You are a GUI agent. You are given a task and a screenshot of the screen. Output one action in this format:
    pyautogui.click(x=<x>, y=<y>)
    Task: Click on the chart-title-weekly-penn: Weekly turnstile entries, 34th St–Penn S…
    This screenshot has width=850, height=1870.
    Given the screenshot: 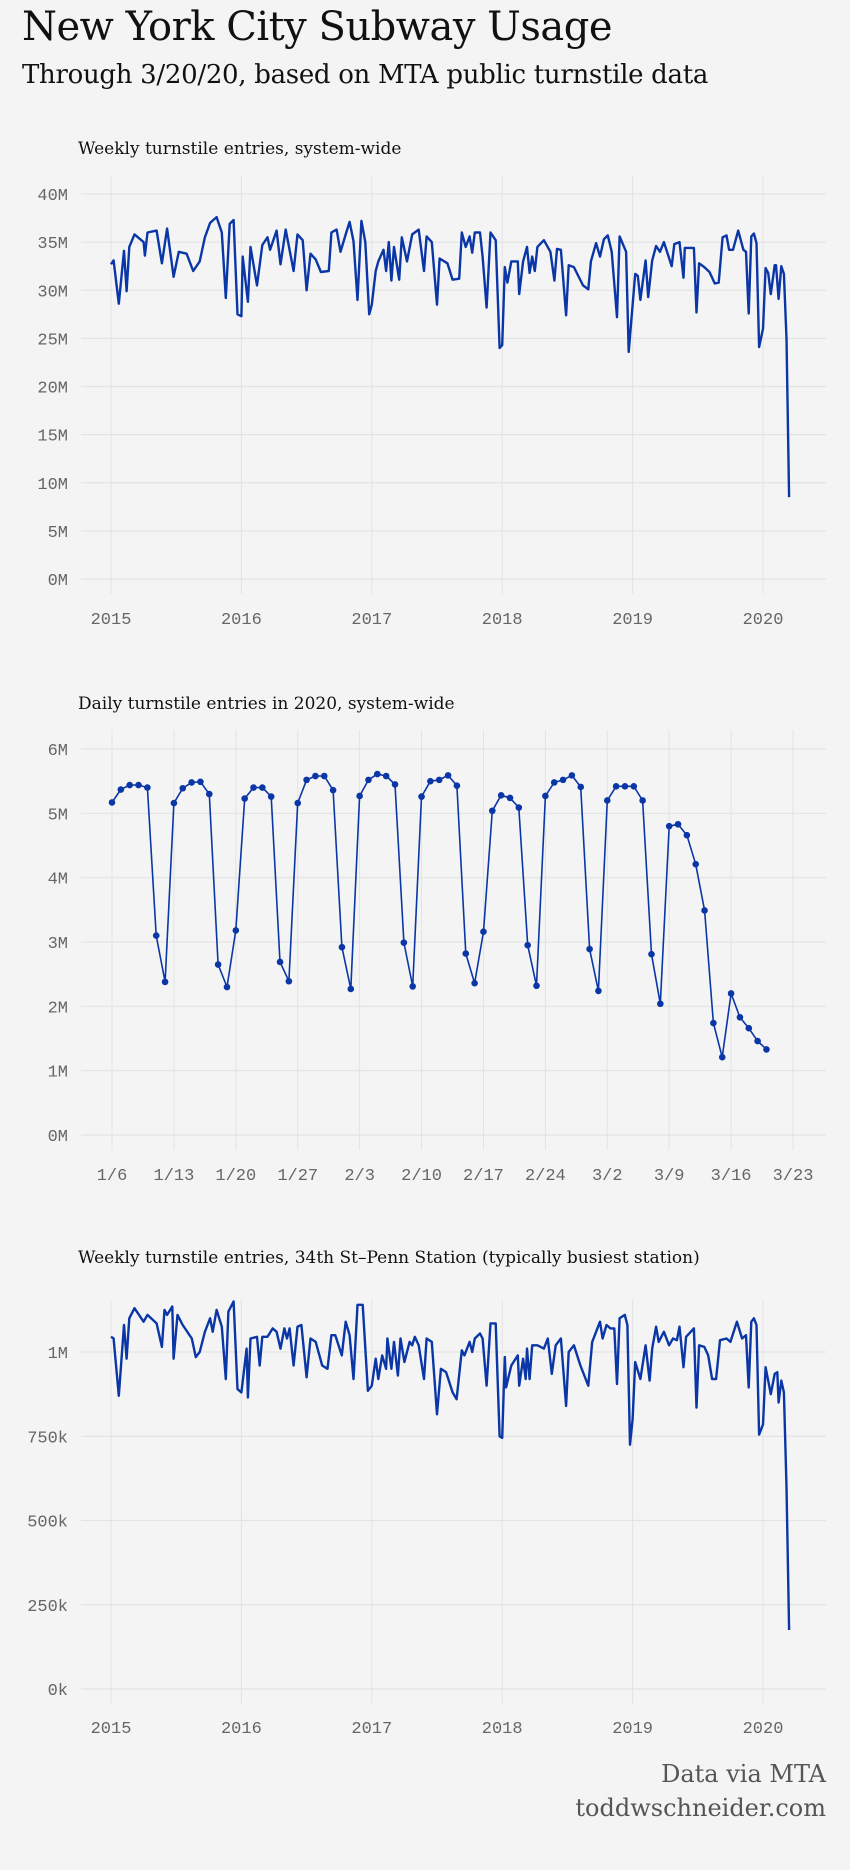 What is the action you would take?
    pyautogui.click(x=389, y=1258)
    